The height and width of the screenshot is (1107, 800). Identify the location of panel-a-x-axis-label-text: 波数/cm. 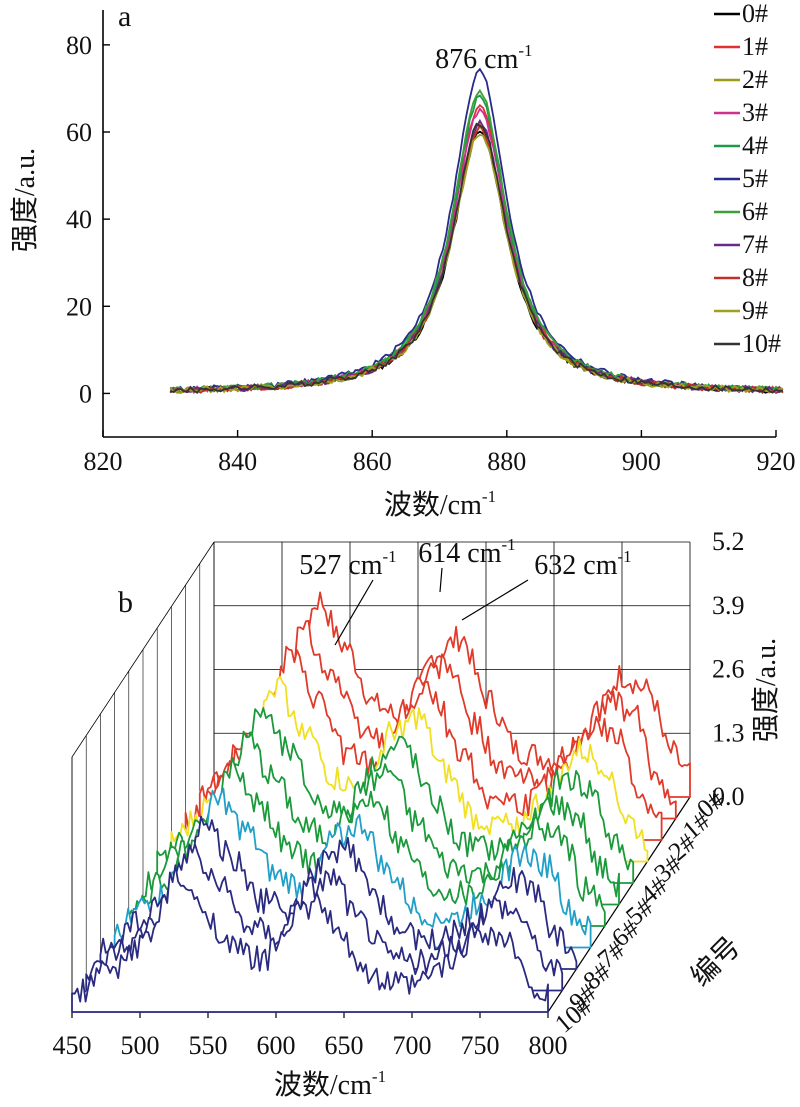
(433, 505).